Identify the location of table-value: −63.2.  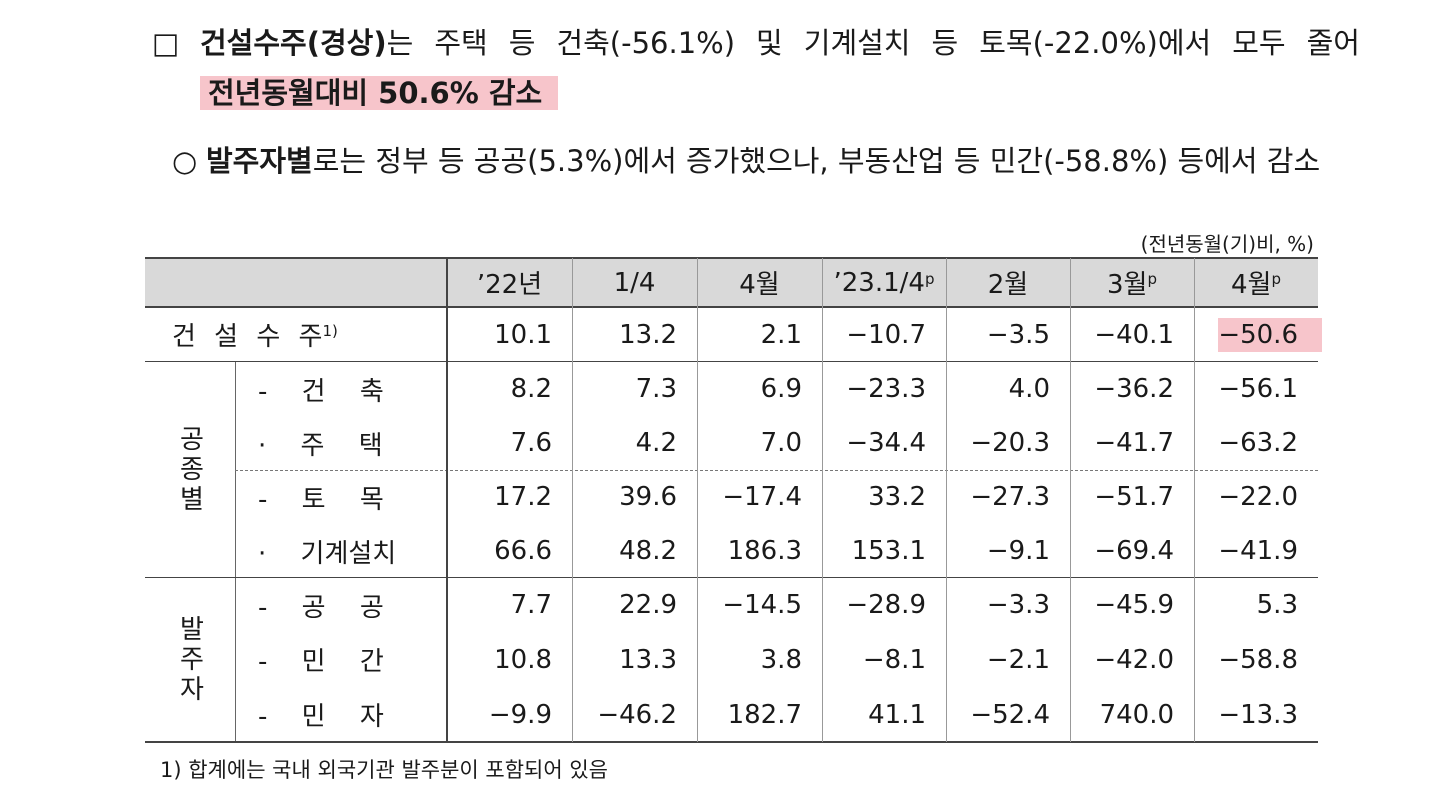
(1258, 443).